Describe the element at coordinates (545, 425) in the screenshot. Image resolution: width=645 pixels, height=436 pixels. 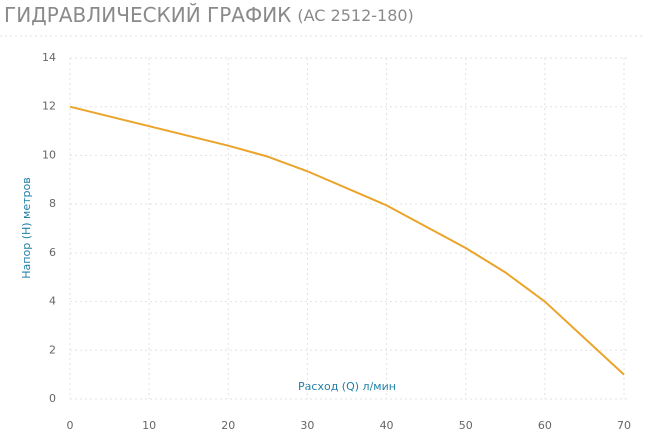
I see `x-tick-label: 60` at that location.